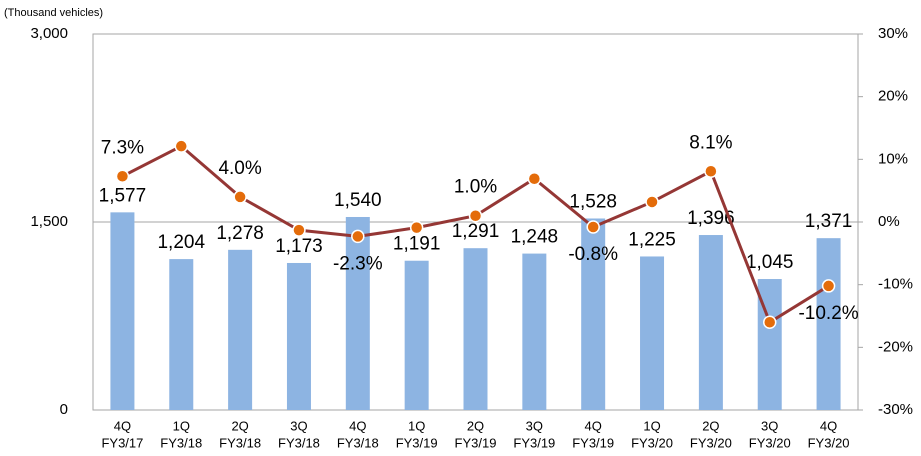  I want to click on bar-value-label: 1,173, so click(299, 246).